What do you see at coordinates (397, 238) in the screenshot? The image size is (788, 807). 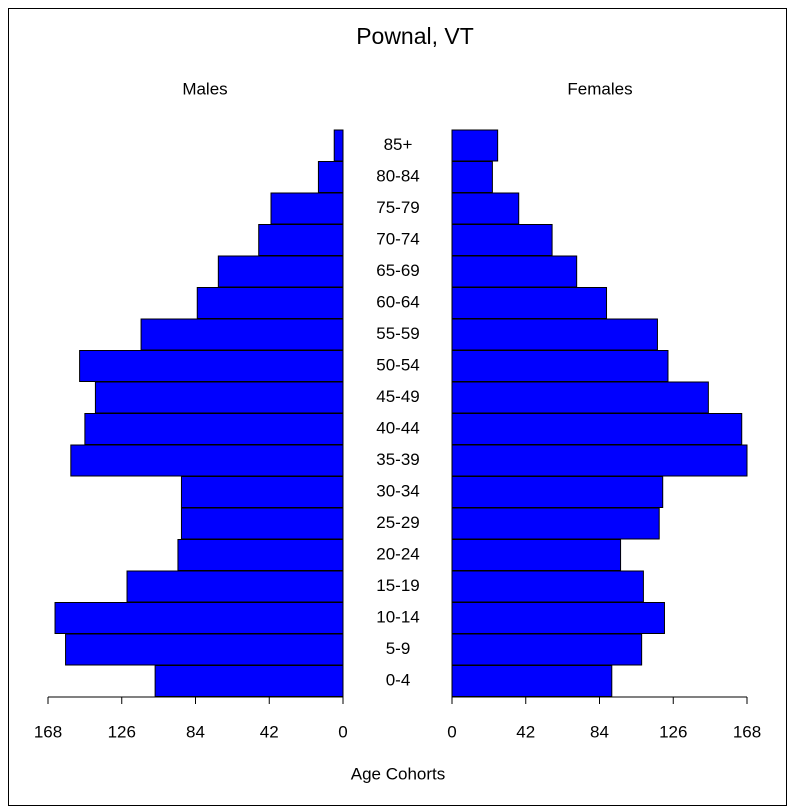 I see `category-label: 70-74` at bounding box center [397, 238].